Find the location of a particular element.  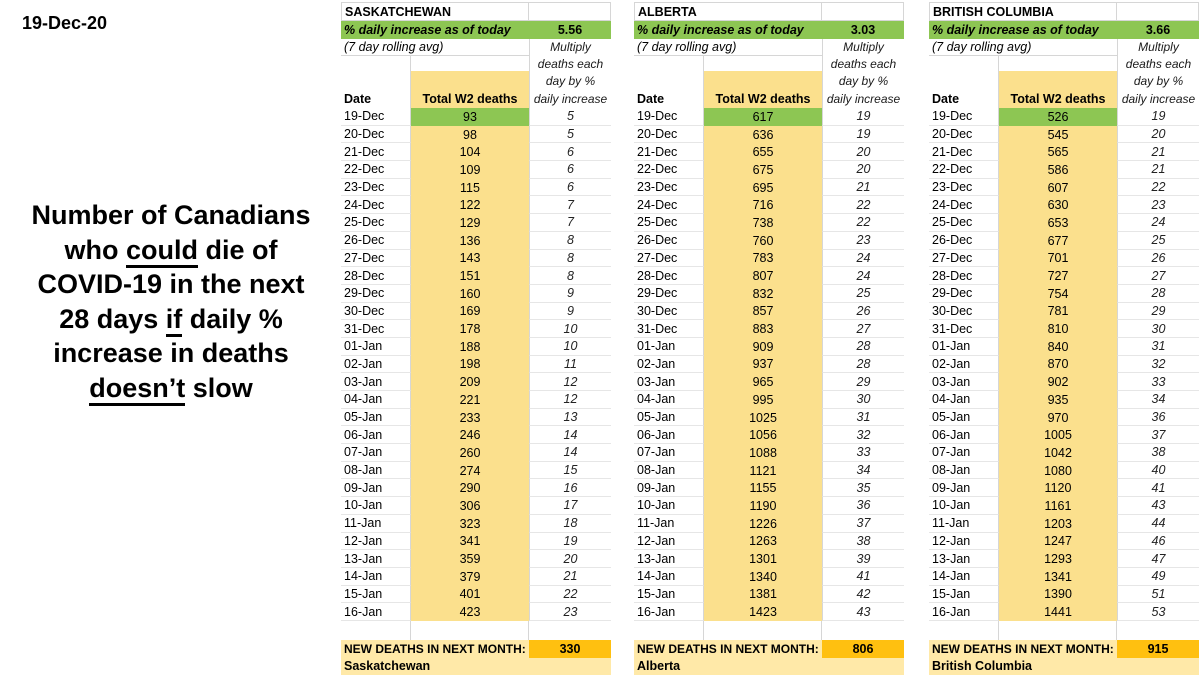

deaths-cell: 781 is located at coordinates (1058, 311).